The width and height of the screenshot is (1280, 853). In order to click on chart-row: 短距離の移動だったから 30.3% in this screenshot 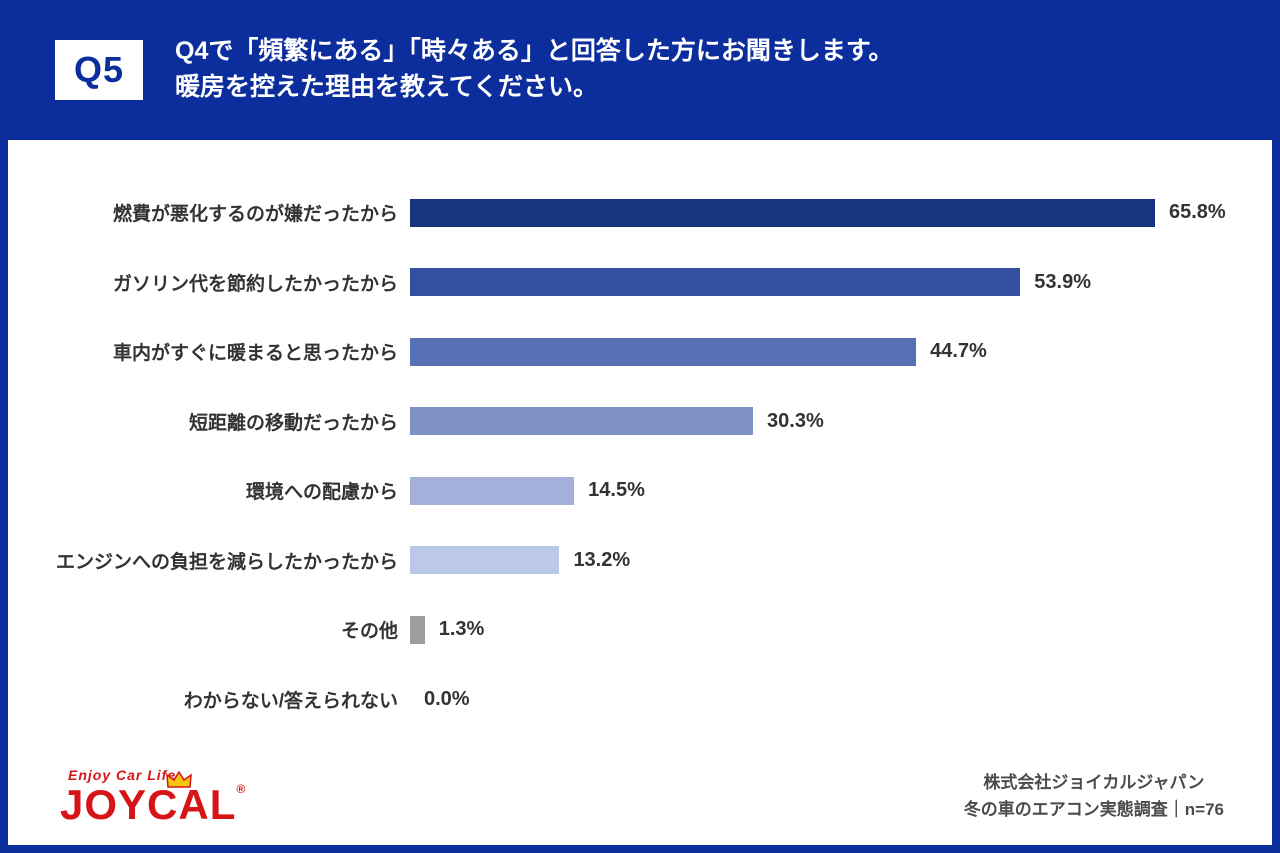, I will do `click(640, 422)`.